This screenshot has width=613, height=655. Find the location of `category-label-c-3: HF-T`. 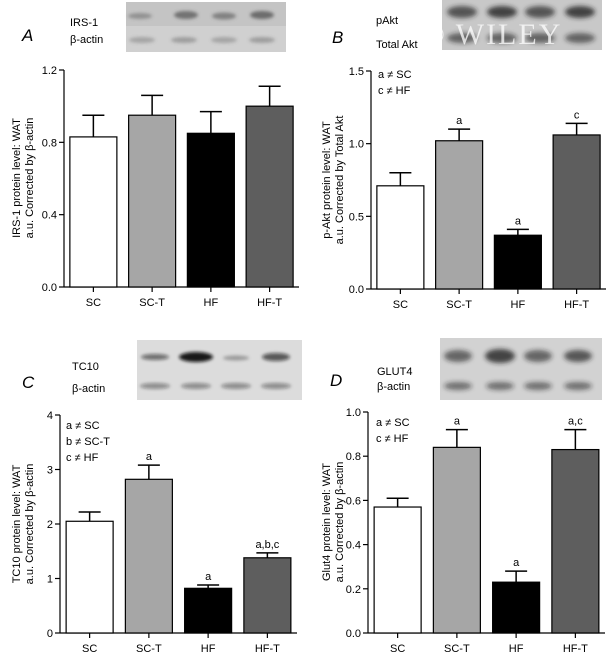

category-label-c-3: HF-T is located at coordinates (267, 649).